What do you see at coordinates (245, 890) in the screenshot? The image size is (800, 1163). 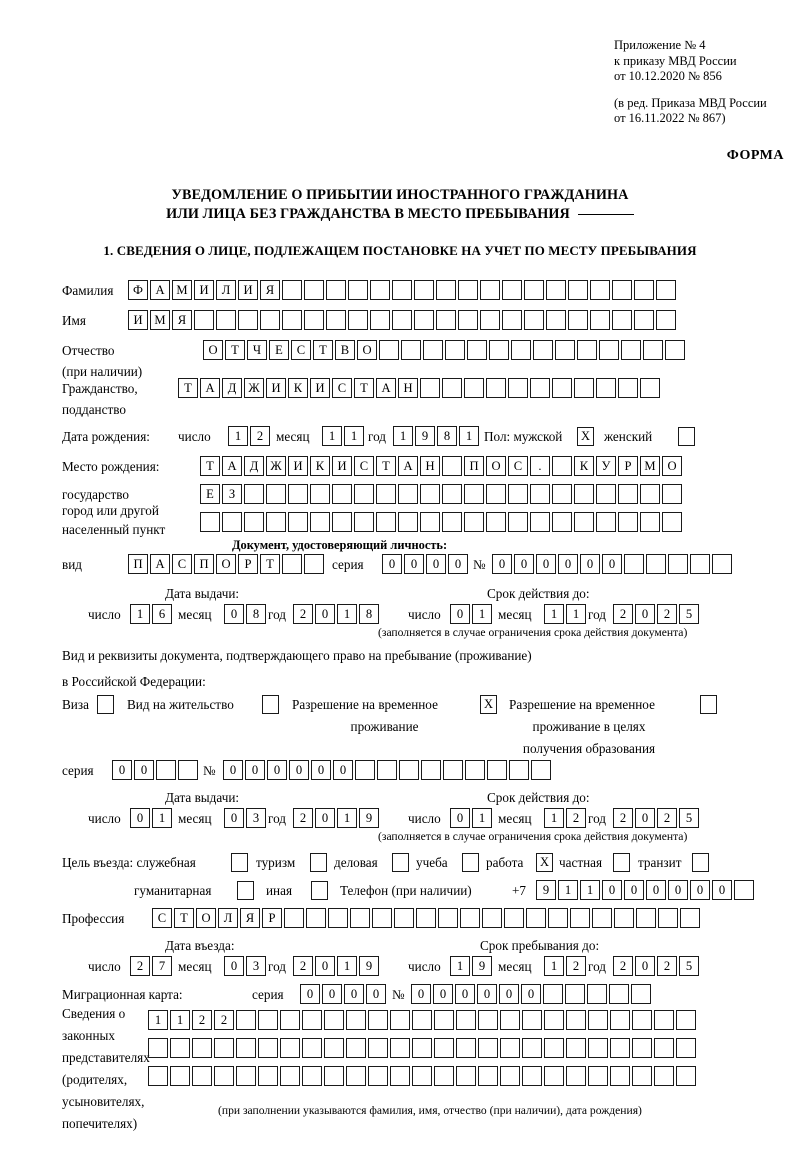 I see `purpose-humanitarian-checkbox` at bounding box center [245, 890].